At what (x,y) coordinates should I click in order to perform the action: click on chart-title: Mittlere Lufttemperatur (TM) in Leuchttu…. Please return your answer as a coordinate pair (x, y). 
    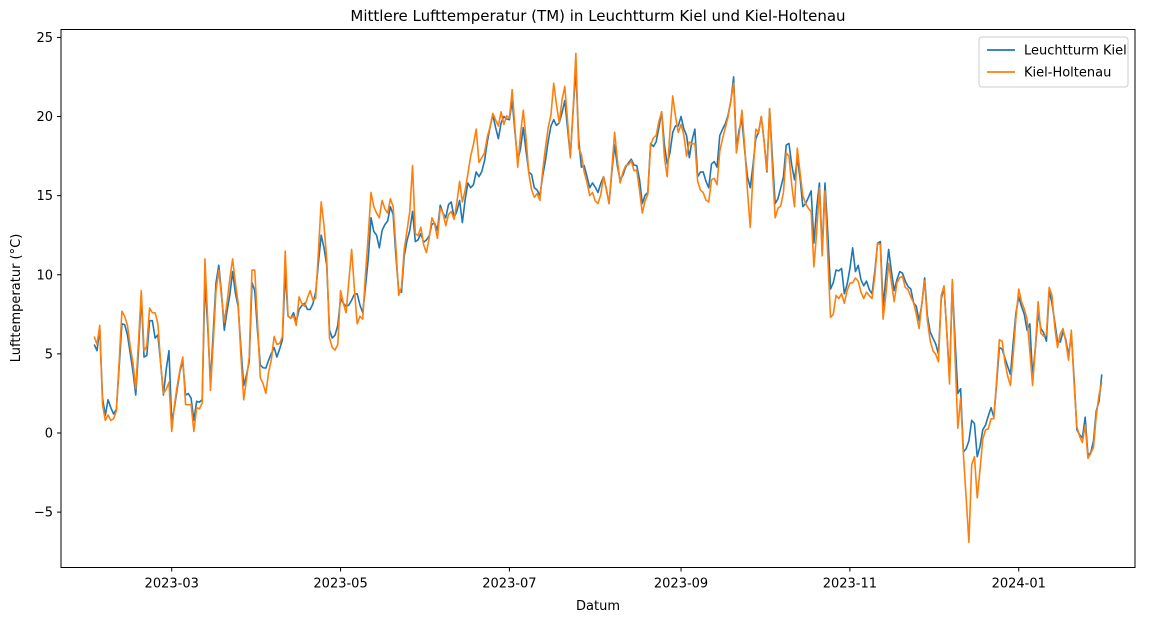
    Looking at the image, I should click on (597, 16).